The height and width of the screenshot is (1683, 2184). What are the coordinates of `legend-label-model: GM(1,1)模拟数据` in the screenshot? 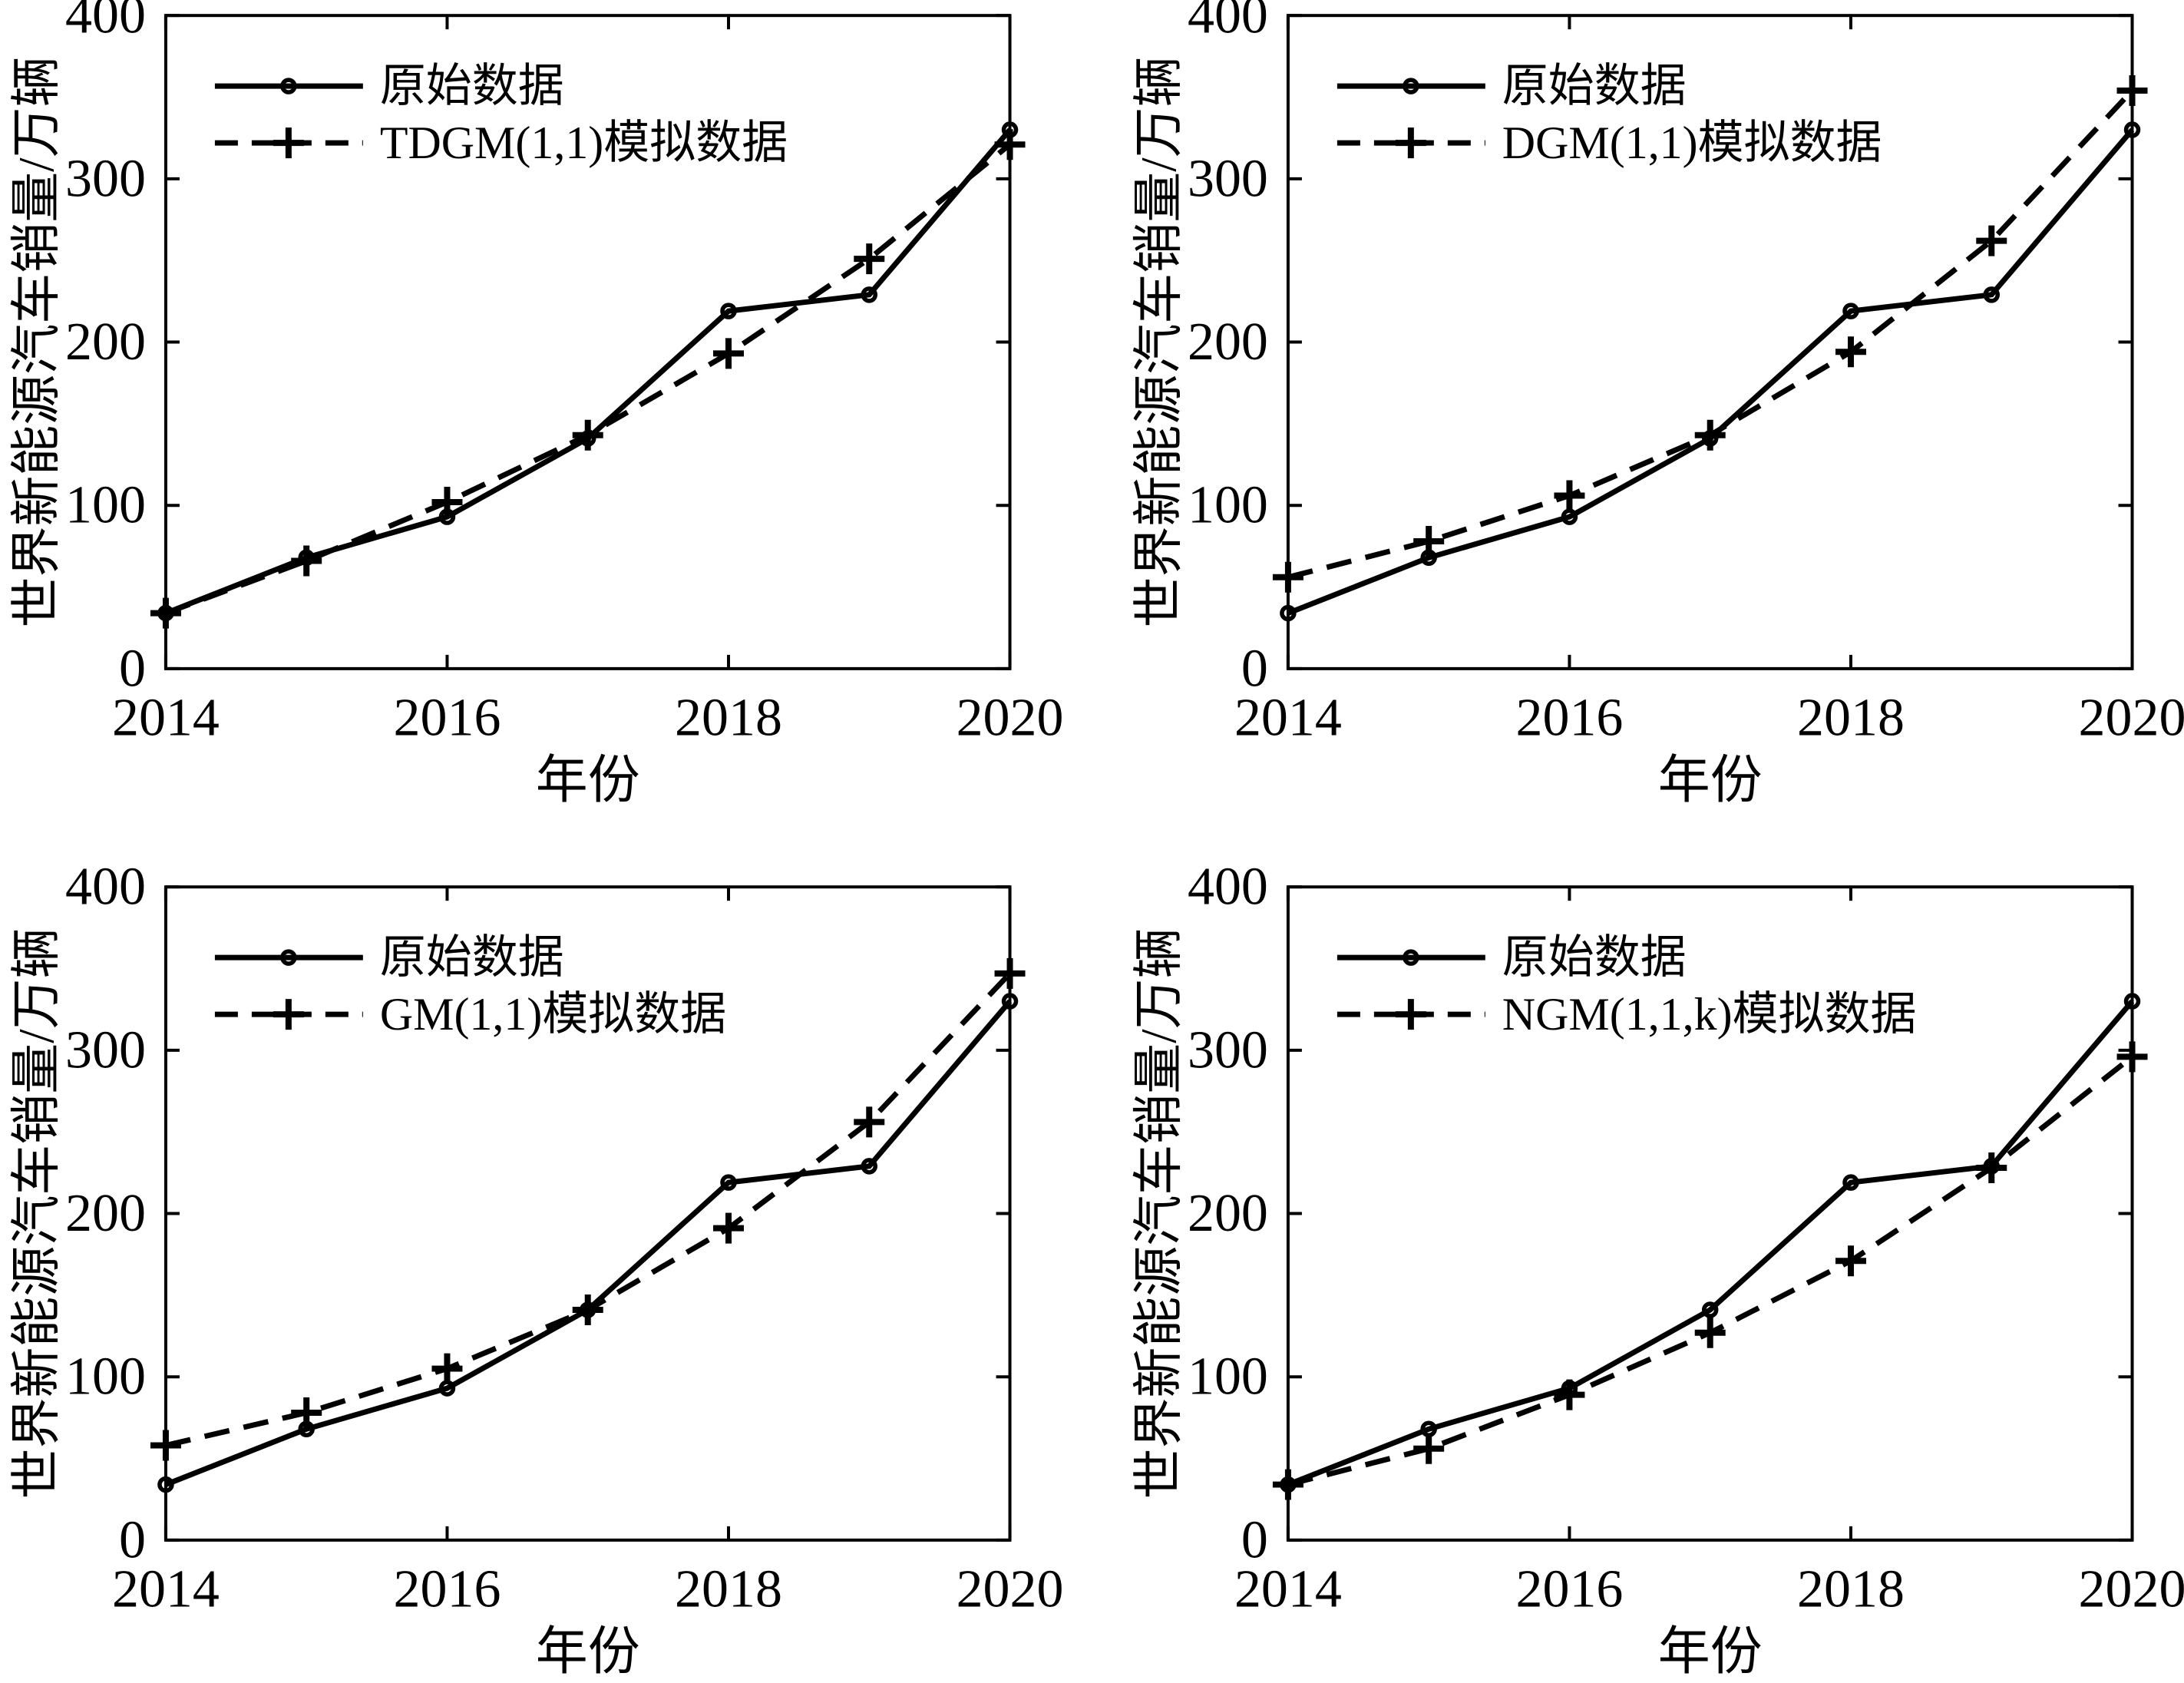 It's located at (553, 1014).